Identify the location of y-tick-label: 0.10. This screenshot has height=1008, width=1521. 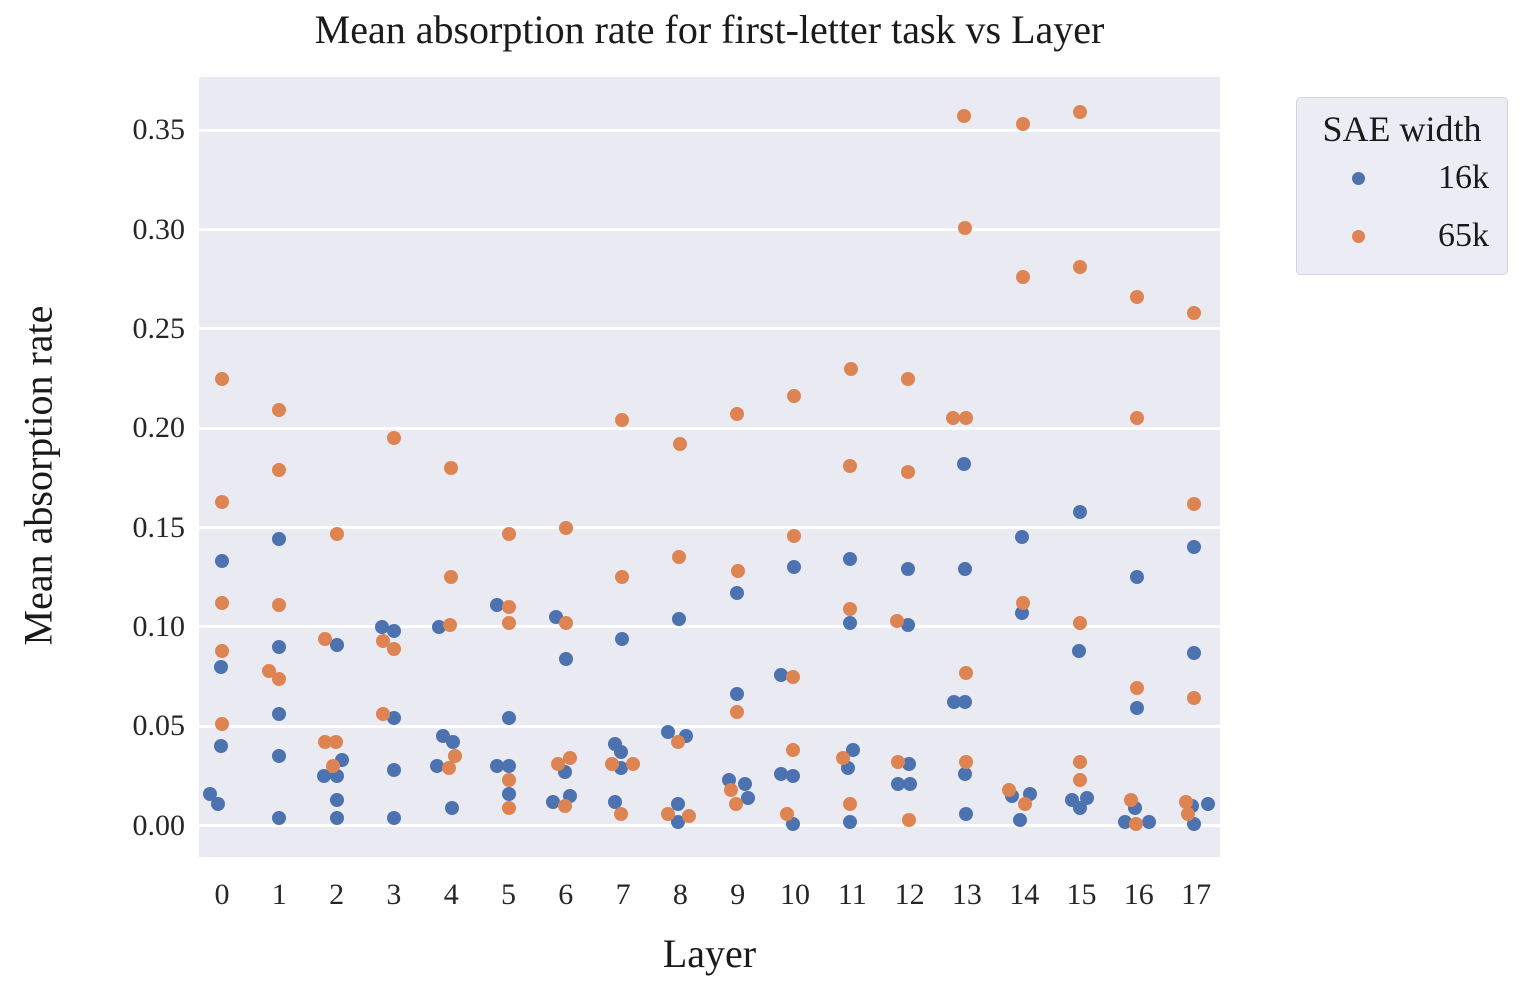
(159, 626).